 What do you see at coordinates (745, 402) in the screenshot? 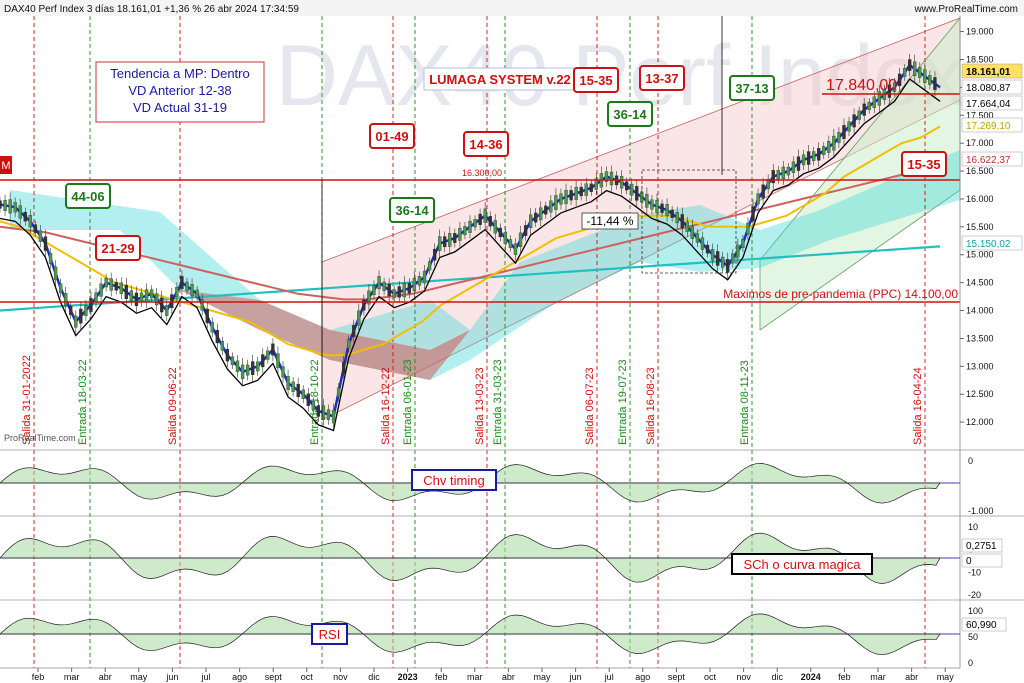
I see `signal-label: Entrada 08-11-23` at bounding box center [745, 402].